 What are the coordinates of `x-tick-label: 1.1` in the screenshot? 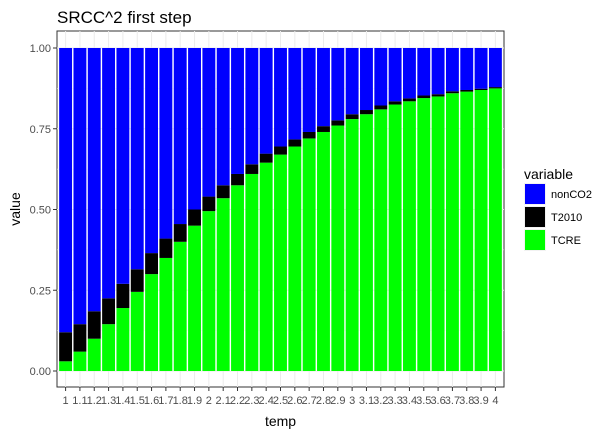 It's located at (79, 401).